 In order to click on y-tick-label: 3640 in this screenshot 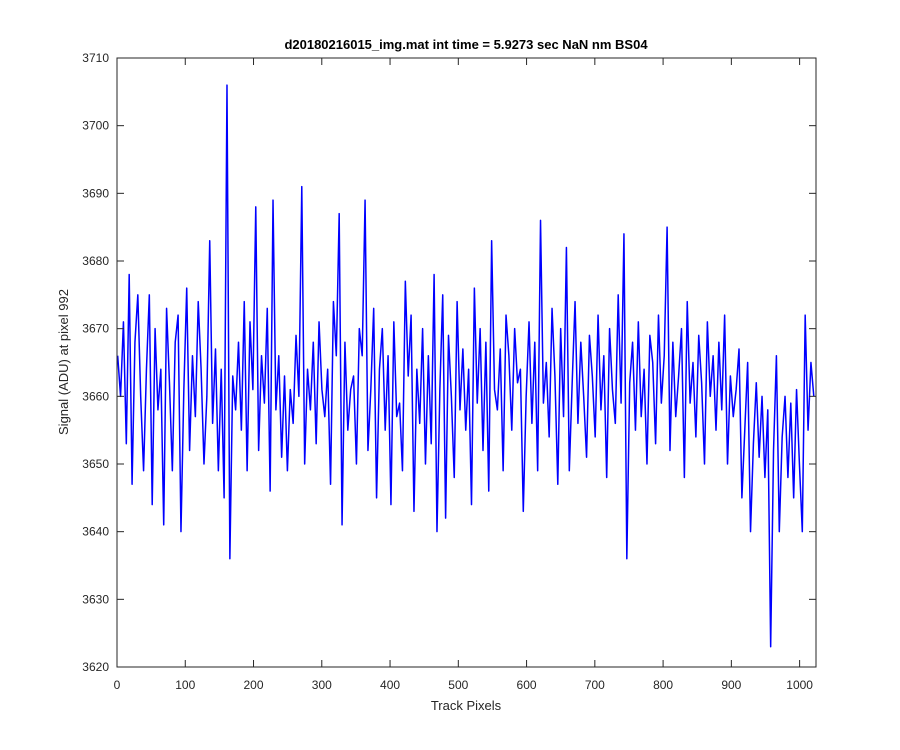, I will do `click(95, 532)`.